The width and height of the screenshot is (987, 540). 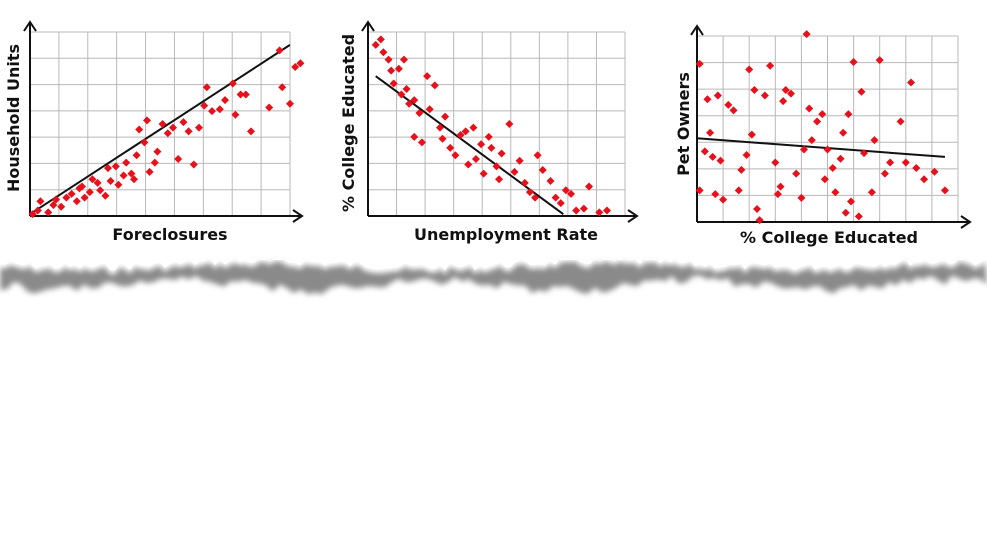 I want to click on chart-panel-foreclosures: Foreclosures Household Units, so click(x=154, y=132).